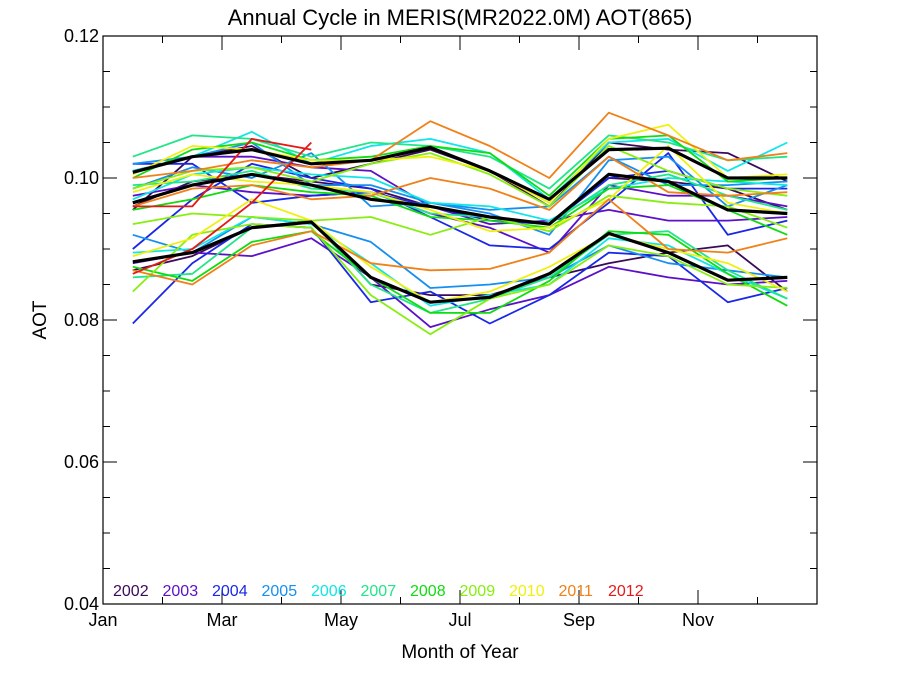  Describe the element at coordinates (230, 591) in the screenshot. I see `legend-item-2004: 2004` at that location.